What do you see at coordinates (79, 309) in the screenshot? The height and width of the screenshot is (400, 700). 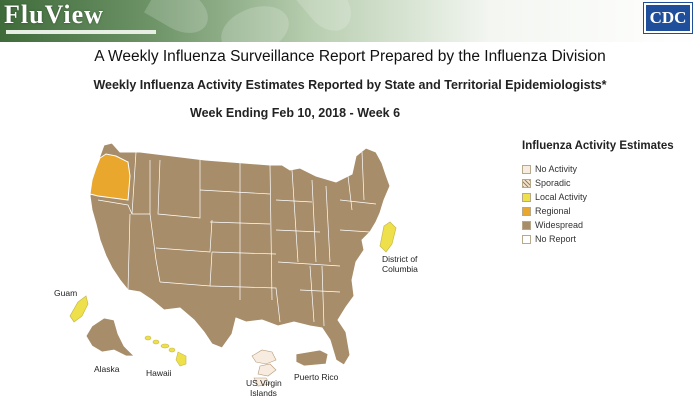 I see `guam-territory` at bounding box center [79, 309].